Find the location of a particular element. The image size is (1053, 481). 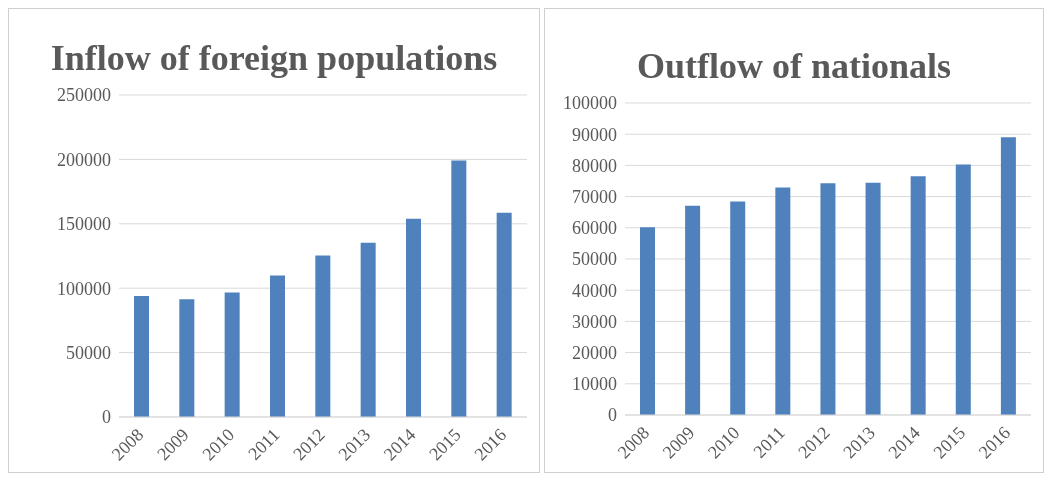

y-tick-label: 90000 is located at coordinates (594, 134).